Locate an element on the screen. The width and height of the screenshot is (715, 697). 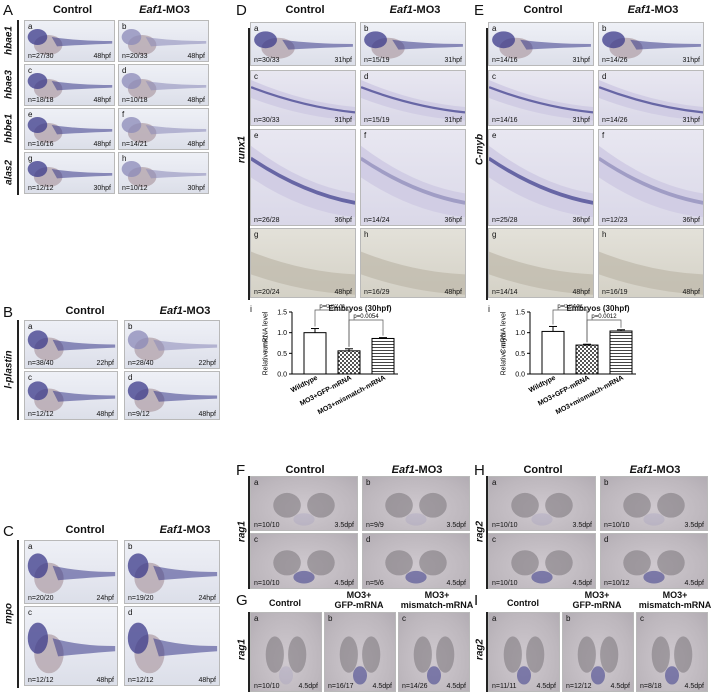
embryo-tile: c n=10/10 4.5dpf is located at coordinates (304, 561).